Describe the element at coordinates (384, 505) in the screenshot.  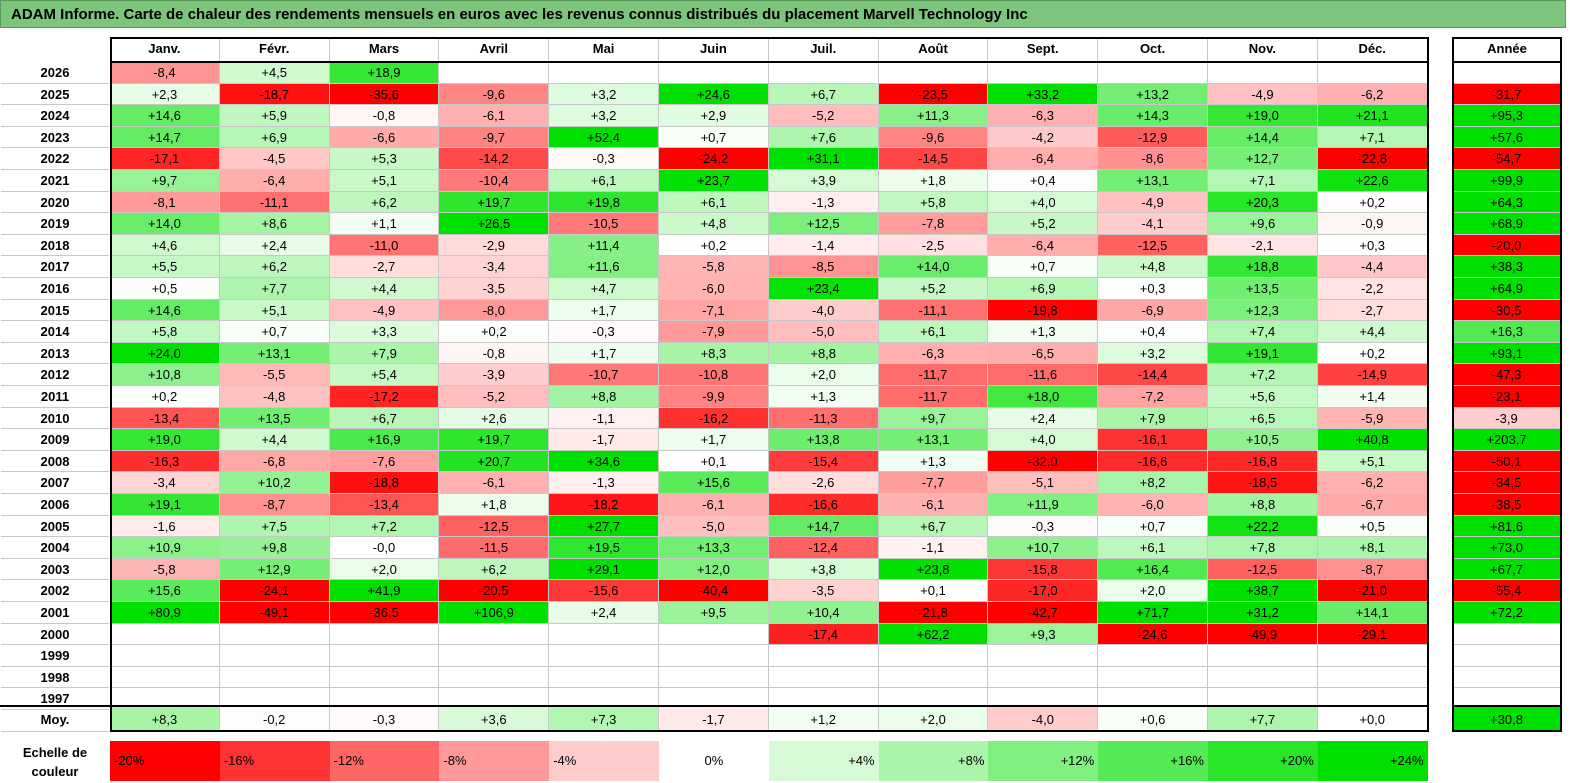
I see `heatmap-cell: -13,4` at that location.